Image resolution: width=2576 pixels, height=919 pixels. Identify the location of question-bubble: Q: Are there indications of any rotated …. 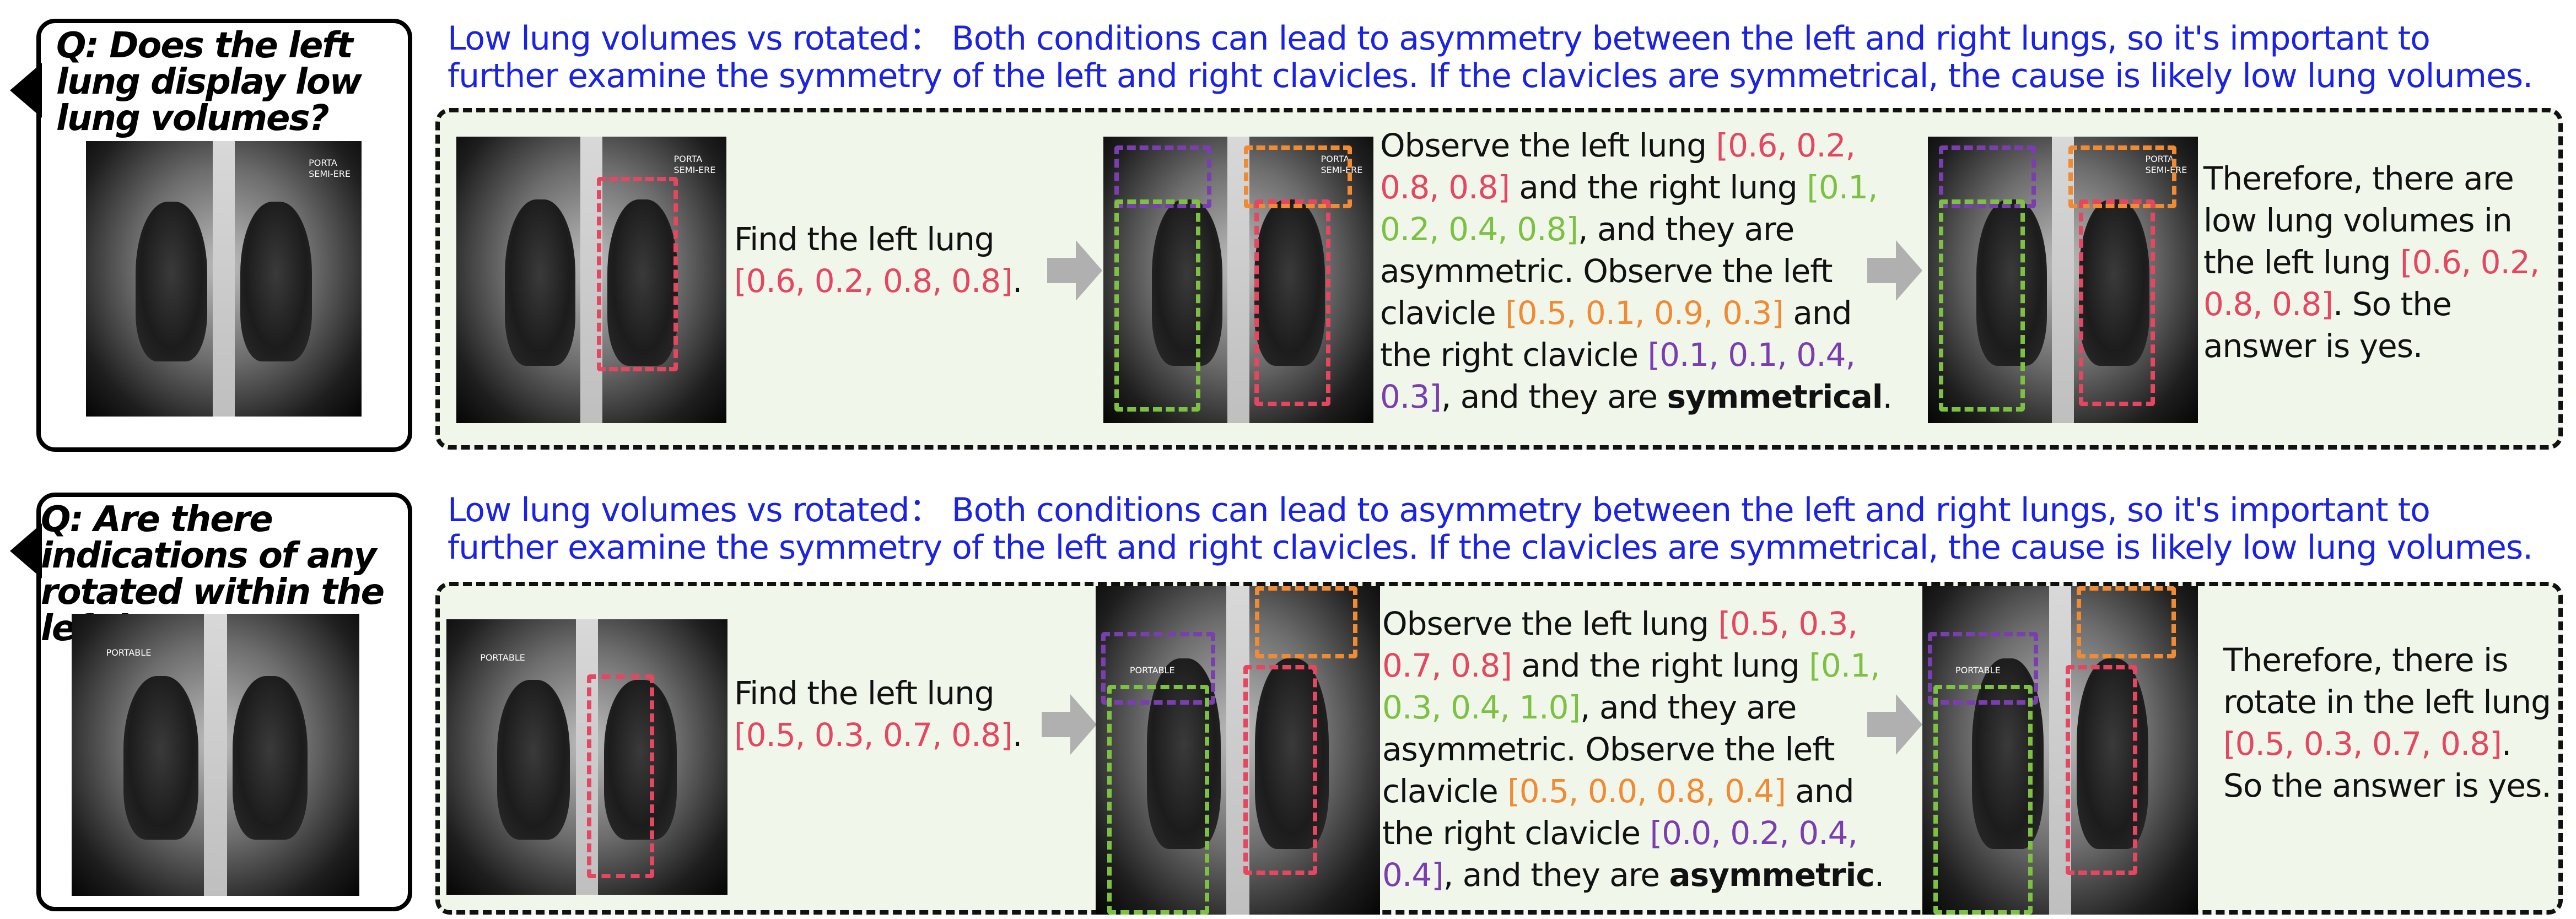
(211, 702).